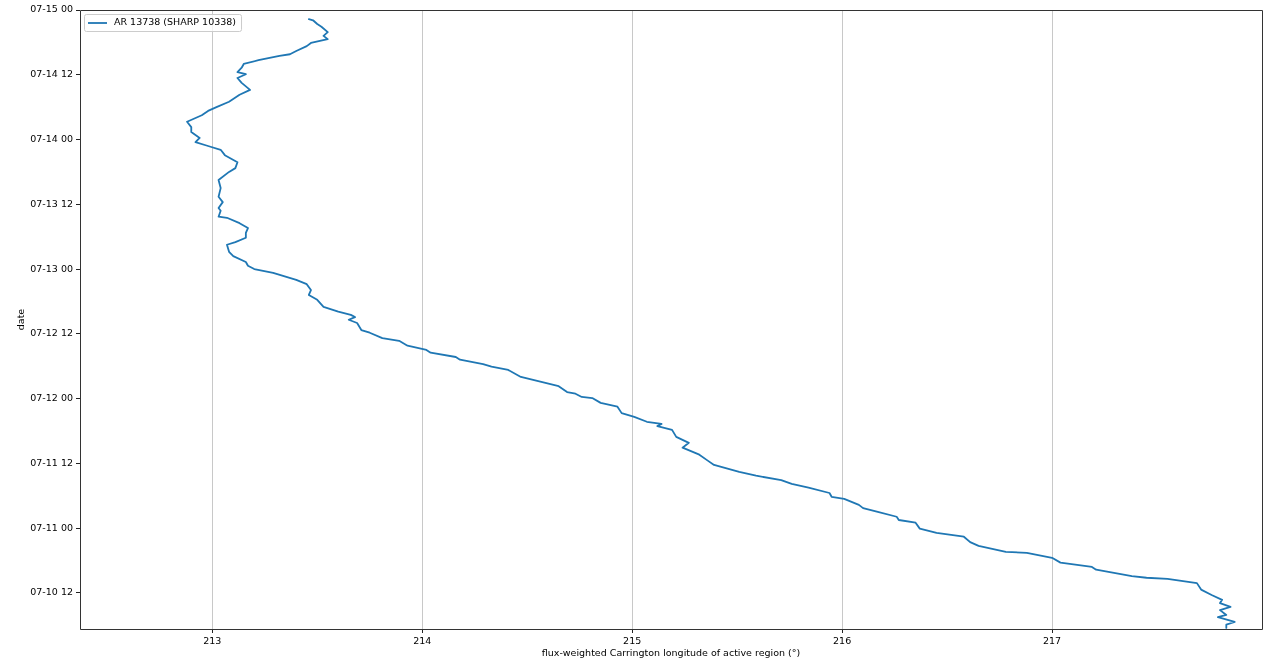 This screenshot has height=669, width=1280. What do you see at coordinates (51, 592) in the screenshot?
I see `y-tick-label: 07-10 12` at bounding box center [51, 592].